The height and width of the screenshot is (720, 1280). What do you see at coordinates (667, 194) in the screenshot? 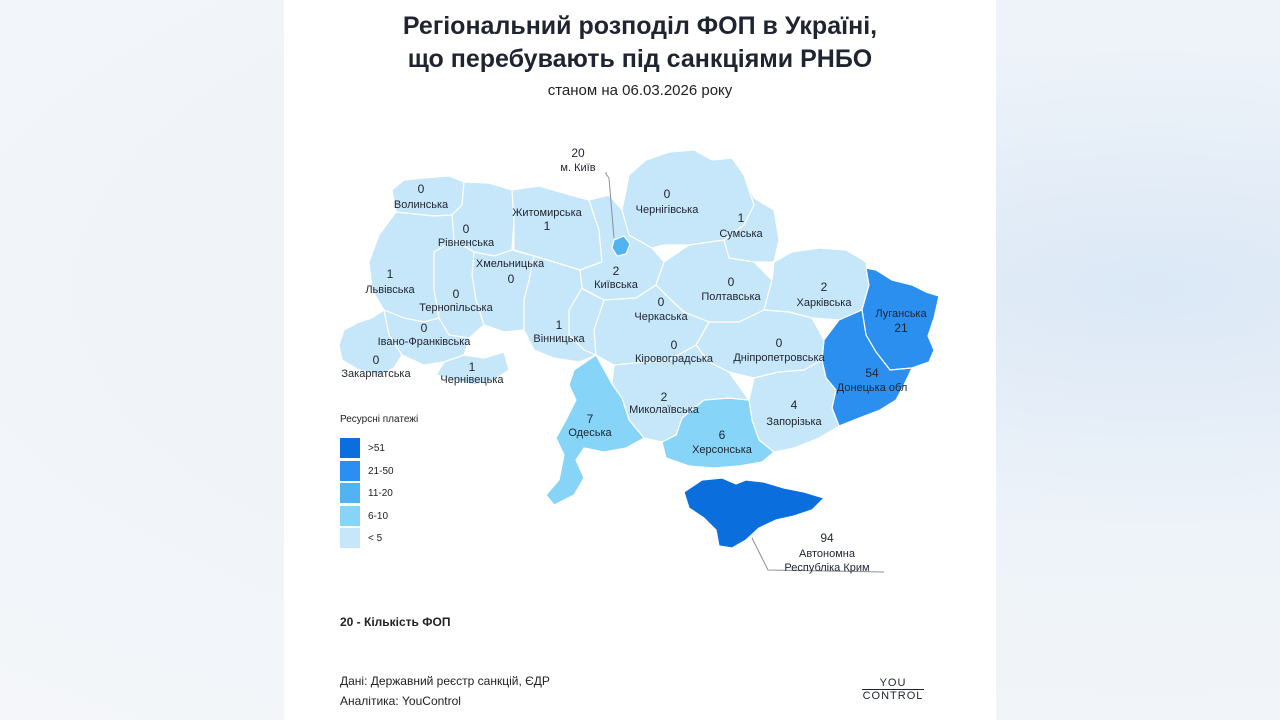
I see `value-chernihivska: 0` at bounding box center [667, 194].